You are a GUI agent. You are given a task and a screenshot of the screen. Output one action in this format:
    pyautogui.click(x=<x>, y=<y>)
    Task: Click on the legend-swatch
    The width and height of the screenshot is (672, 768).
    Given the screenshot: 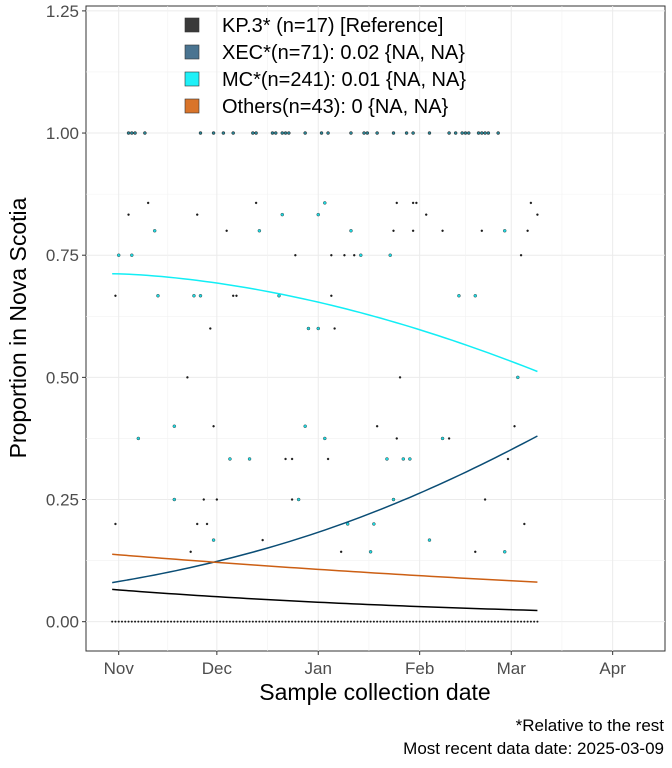 What is the action you would take?
    pyautogui.click(x=192, y=106)
    